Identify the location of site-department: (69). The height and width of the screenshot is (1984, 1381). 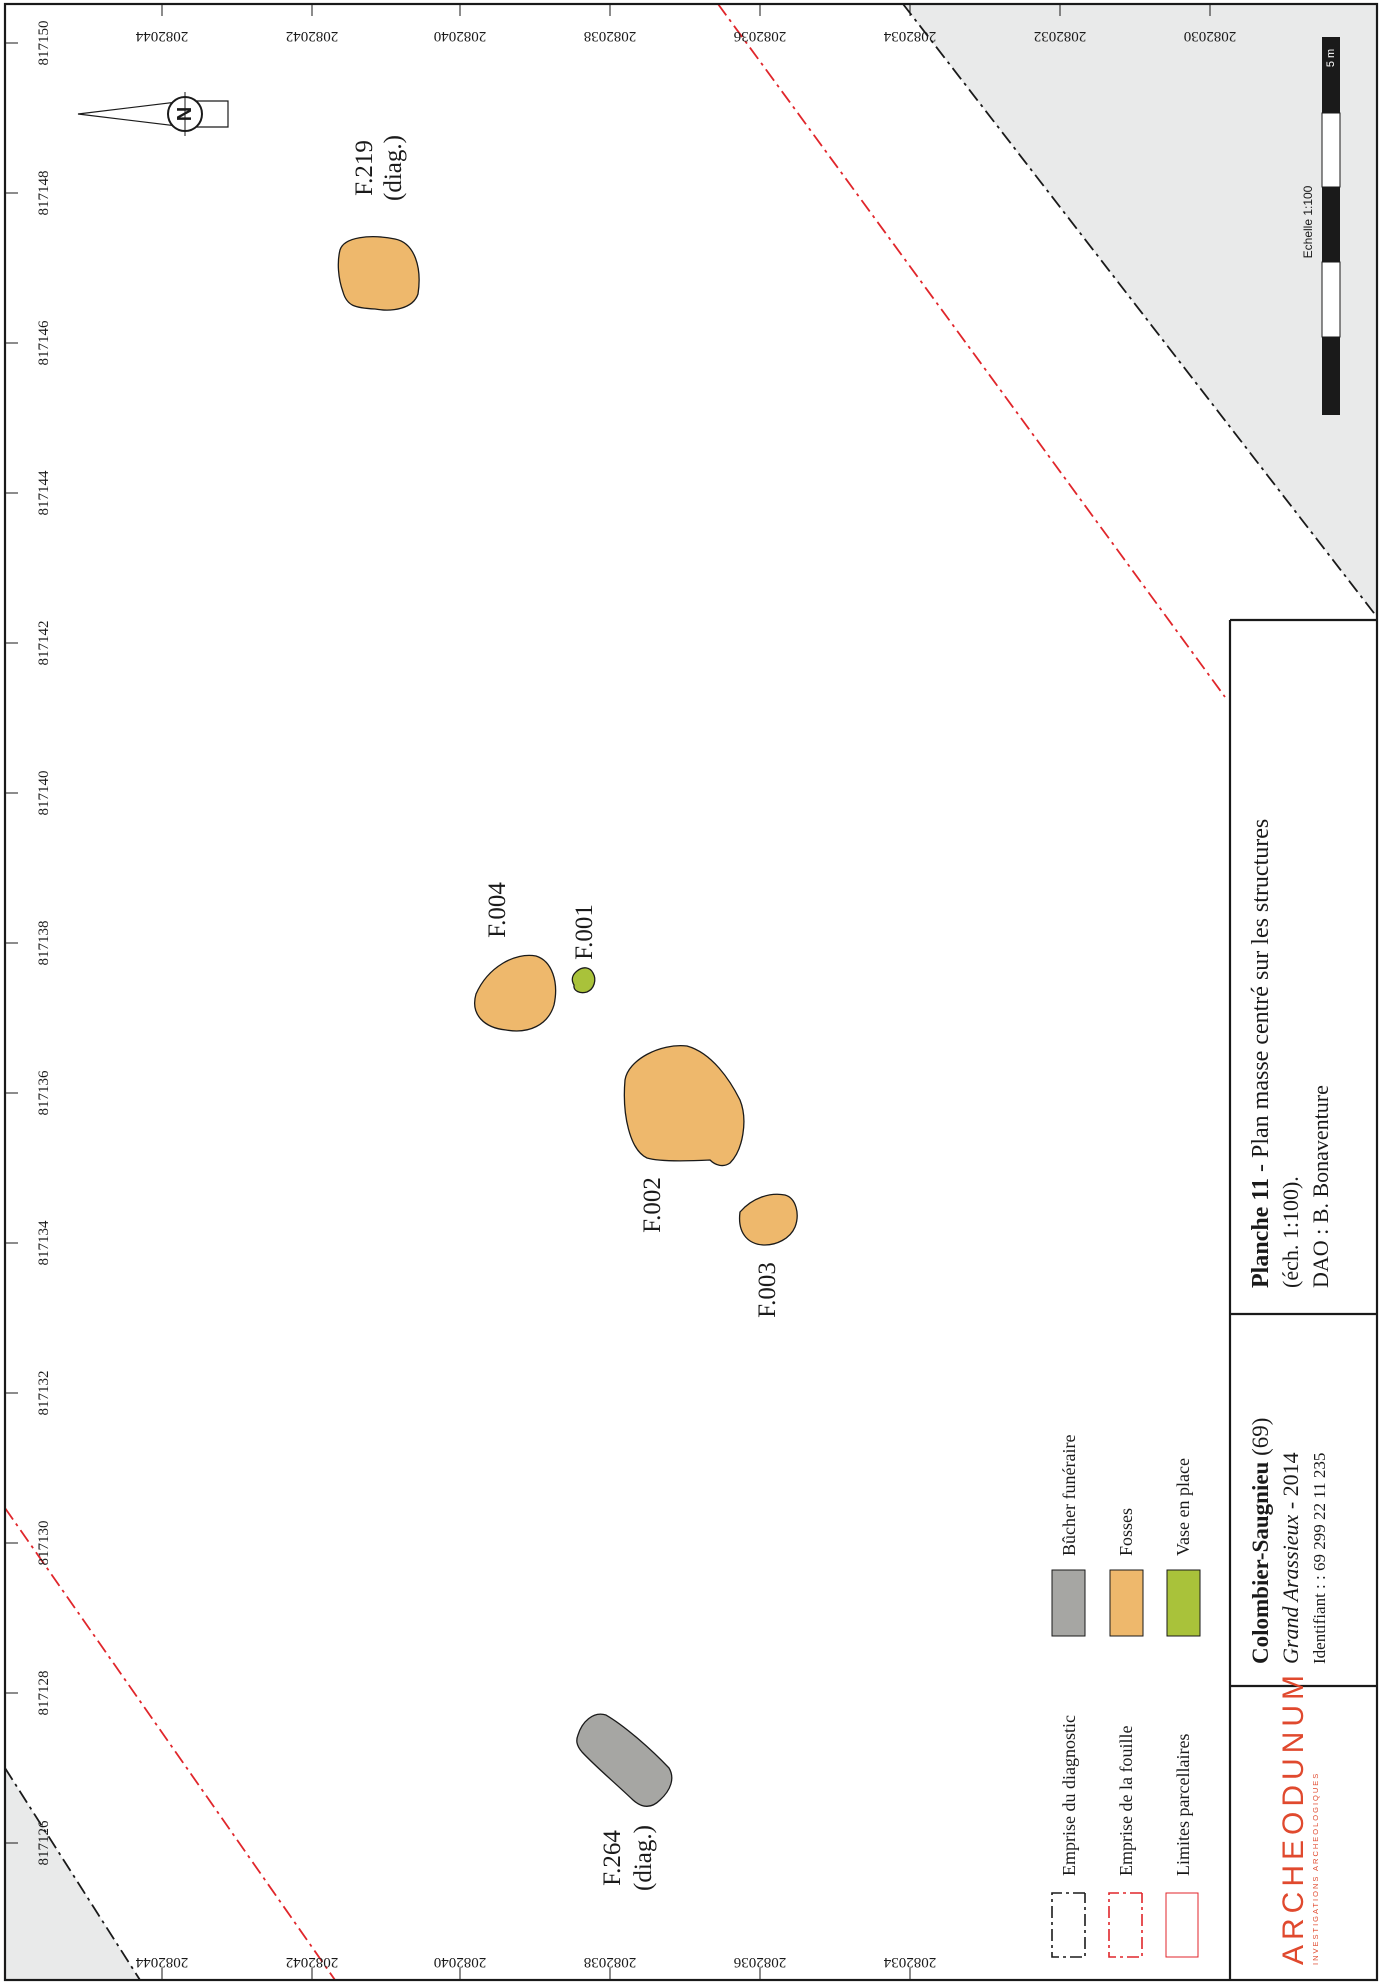
(1260, 1440).